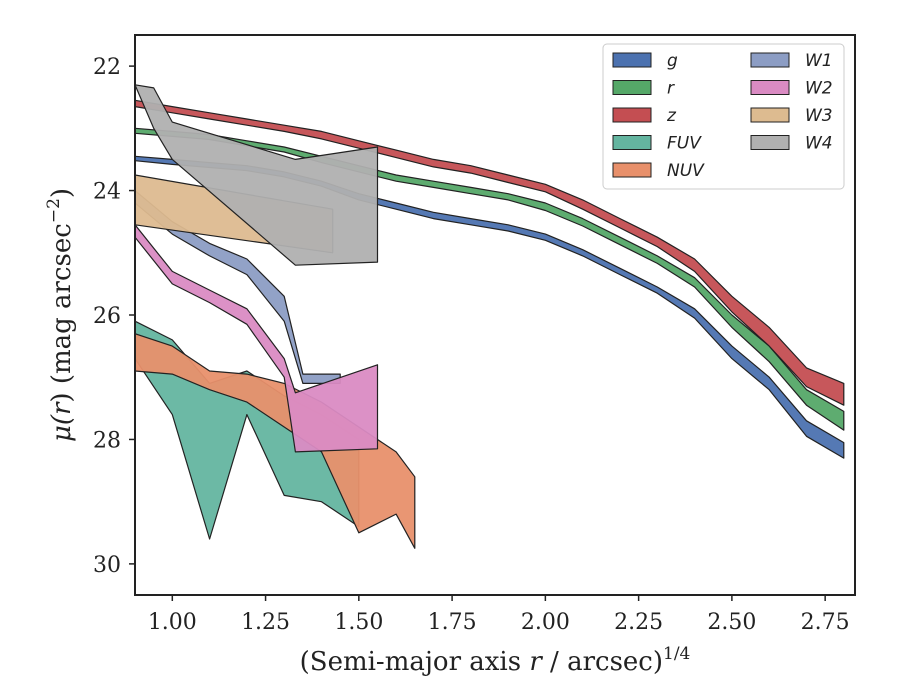 This screenshot has width=900, height=700. Describe the element at coordinates (107, 316) in the screenshot. I see `y-tick-label: 26` at that location.